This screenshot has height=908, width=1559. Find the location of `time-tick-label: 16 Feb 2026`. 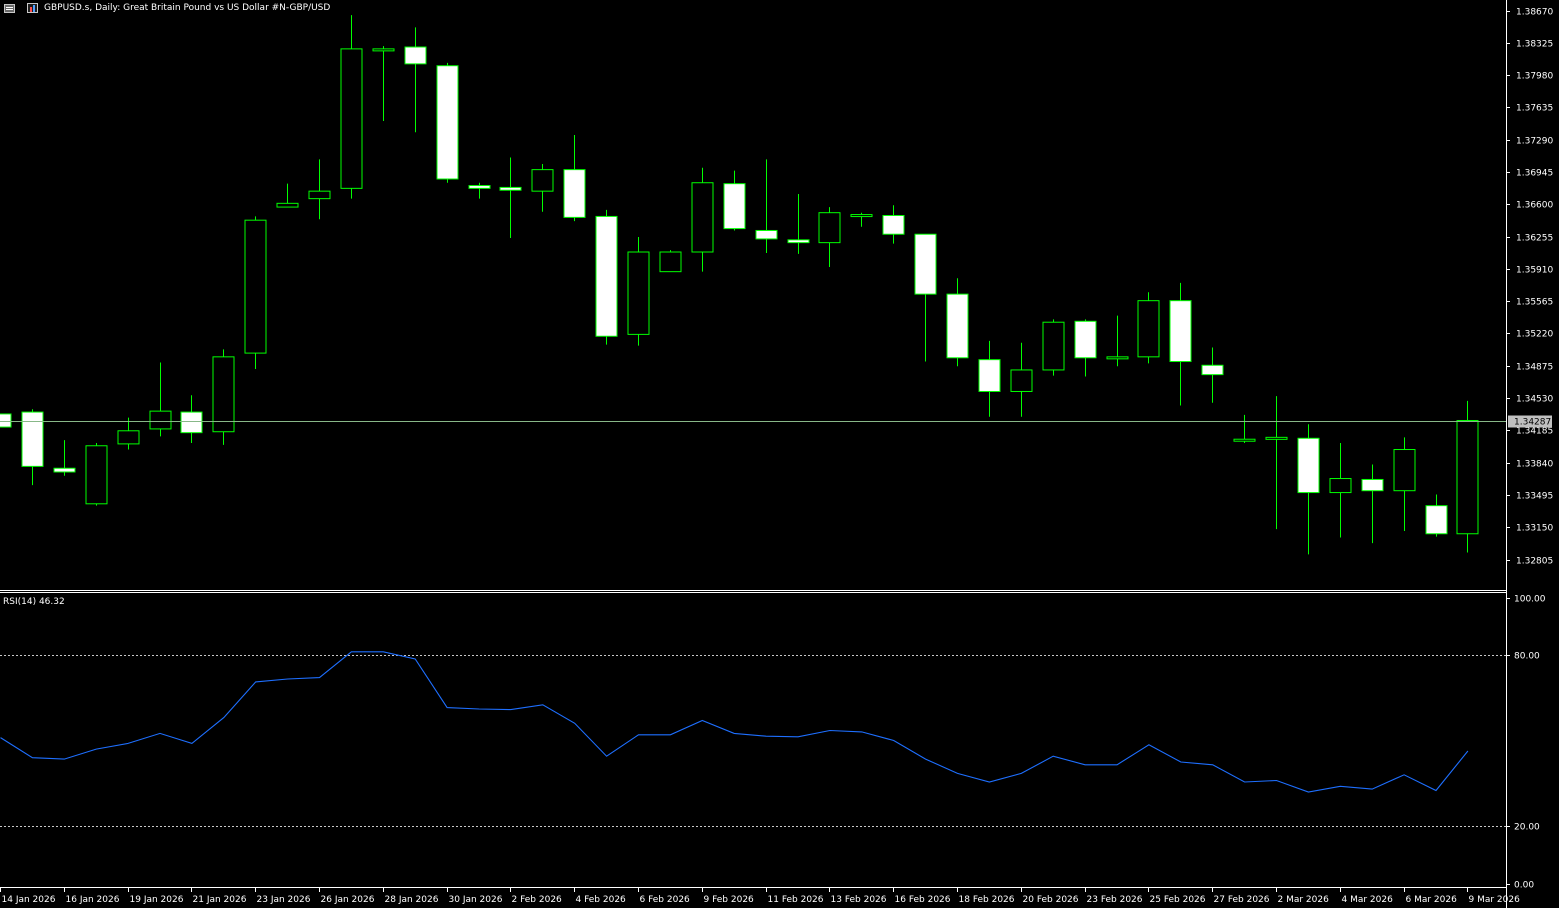

time-tick-label: 16 Feb 2026 is located at coordinates (923, 900).